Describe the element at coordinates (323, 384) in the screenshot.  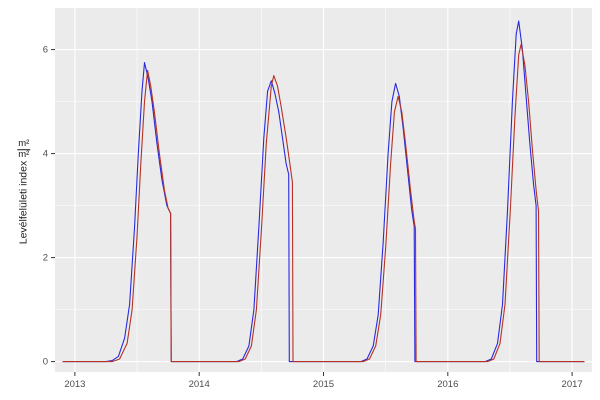
I see `x-axis-tick-label: 2015` at that location.